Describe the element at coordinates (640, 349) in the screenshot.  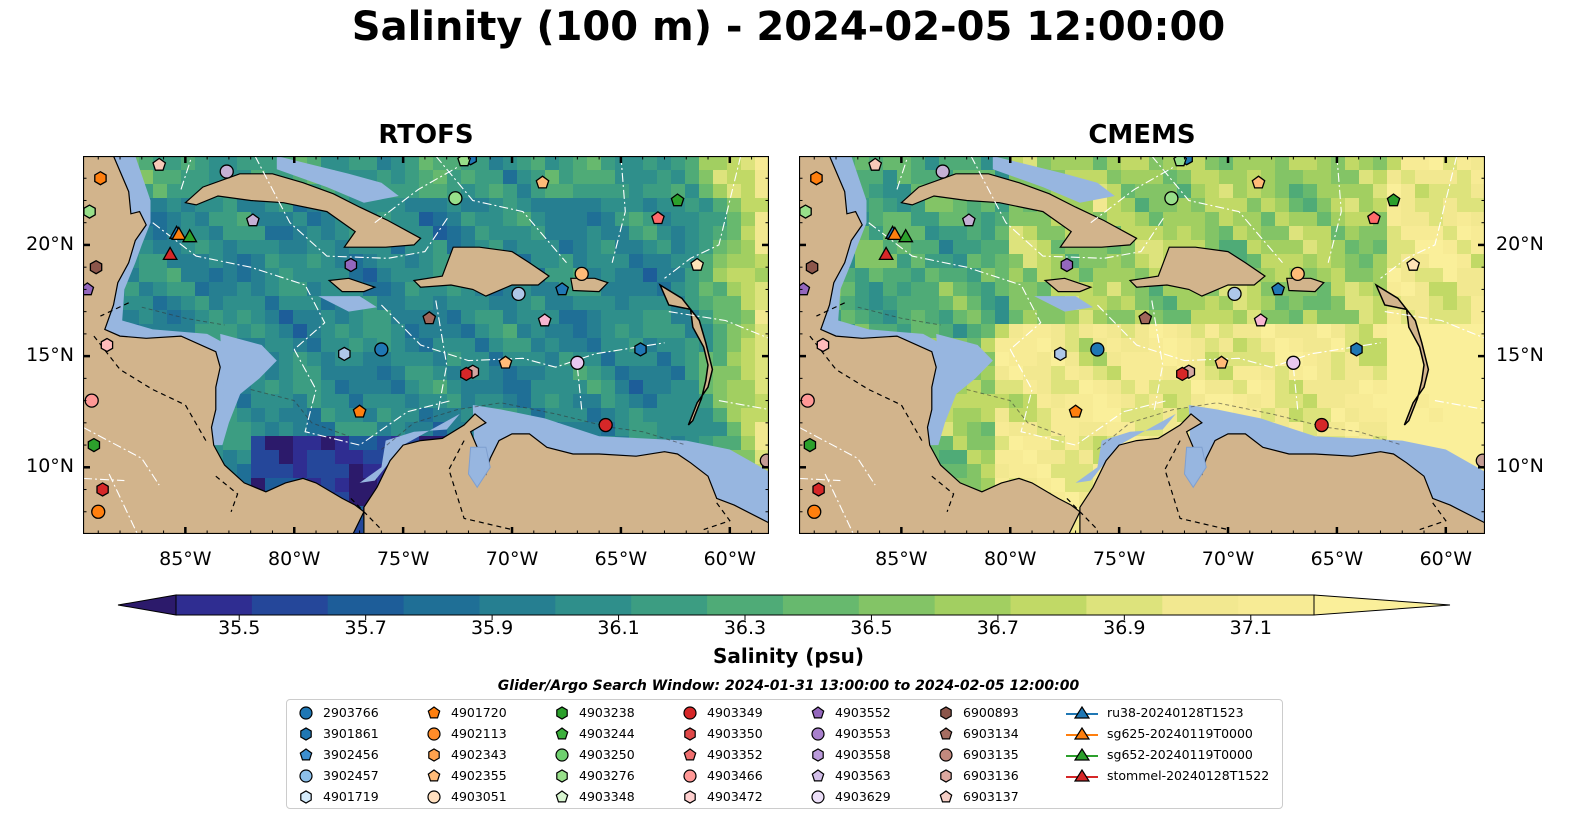
I see `obs-marker-2903766b` at that location.